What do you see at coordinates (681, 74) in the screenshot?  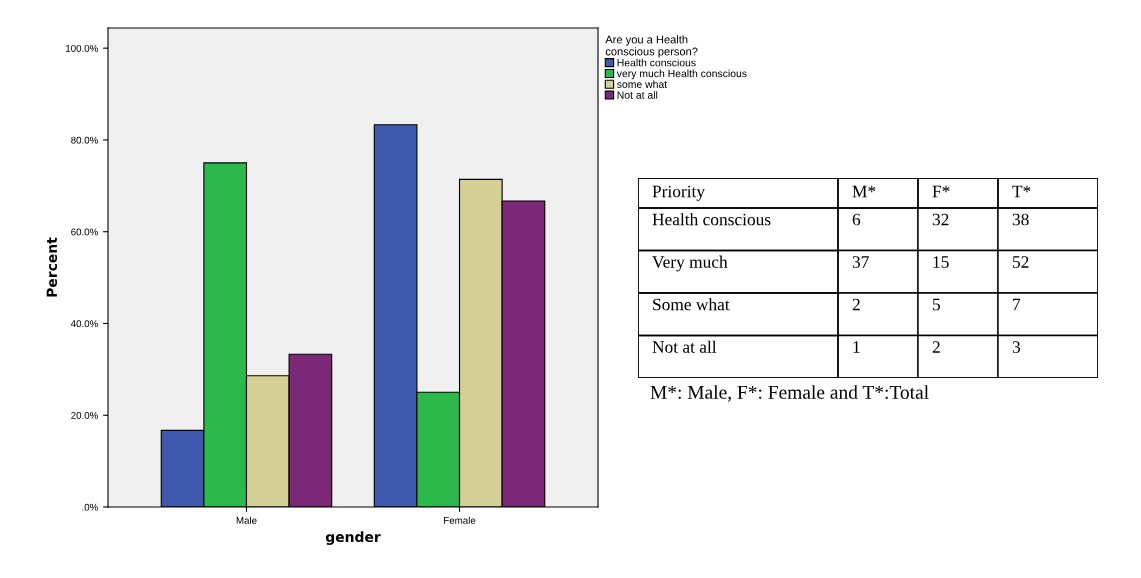 I see `legend-label: very much Health conscious` at bounding box center [681, 74].